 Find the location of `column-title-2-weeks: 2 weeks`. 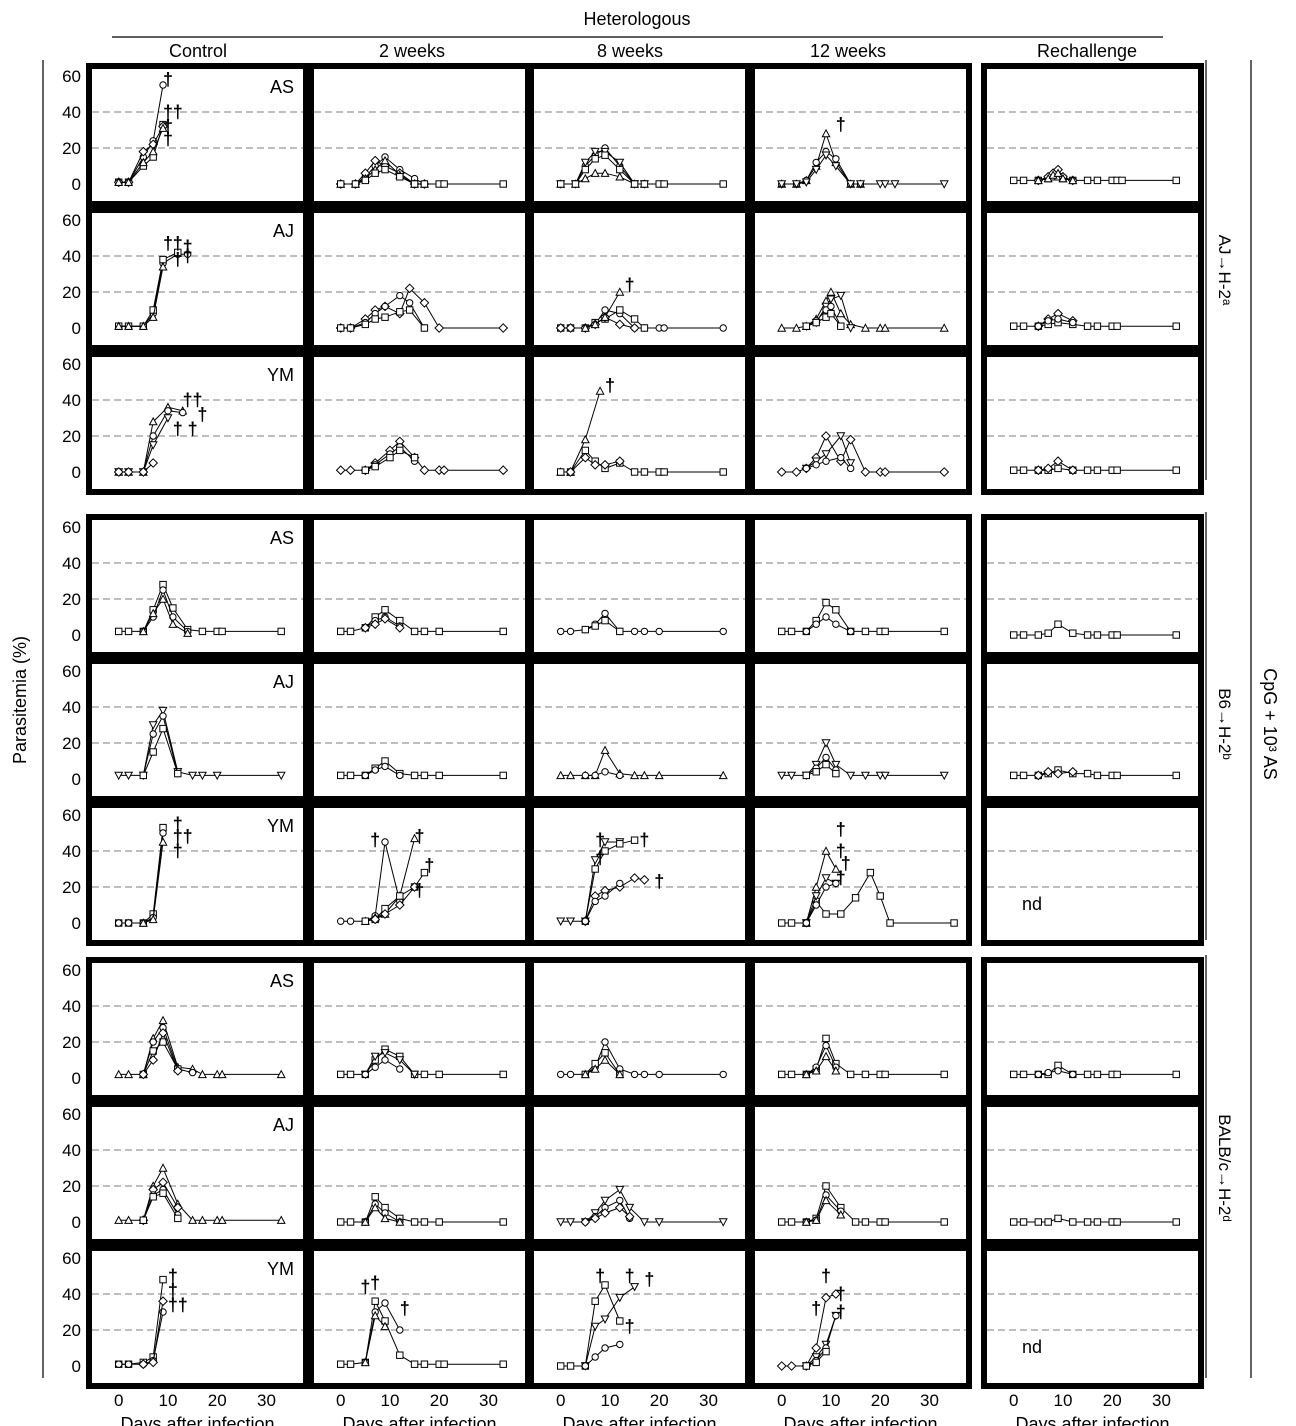

column-title-2-weeks: 2 weeks is located at coordinates (412, 51).